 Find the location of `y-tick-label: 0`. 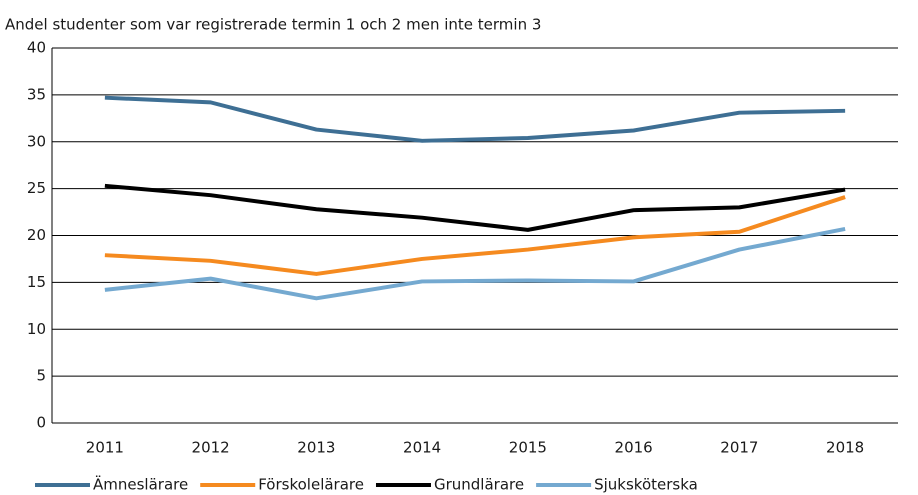

y-tick-label: 0 is located at coordinates (41, 423).